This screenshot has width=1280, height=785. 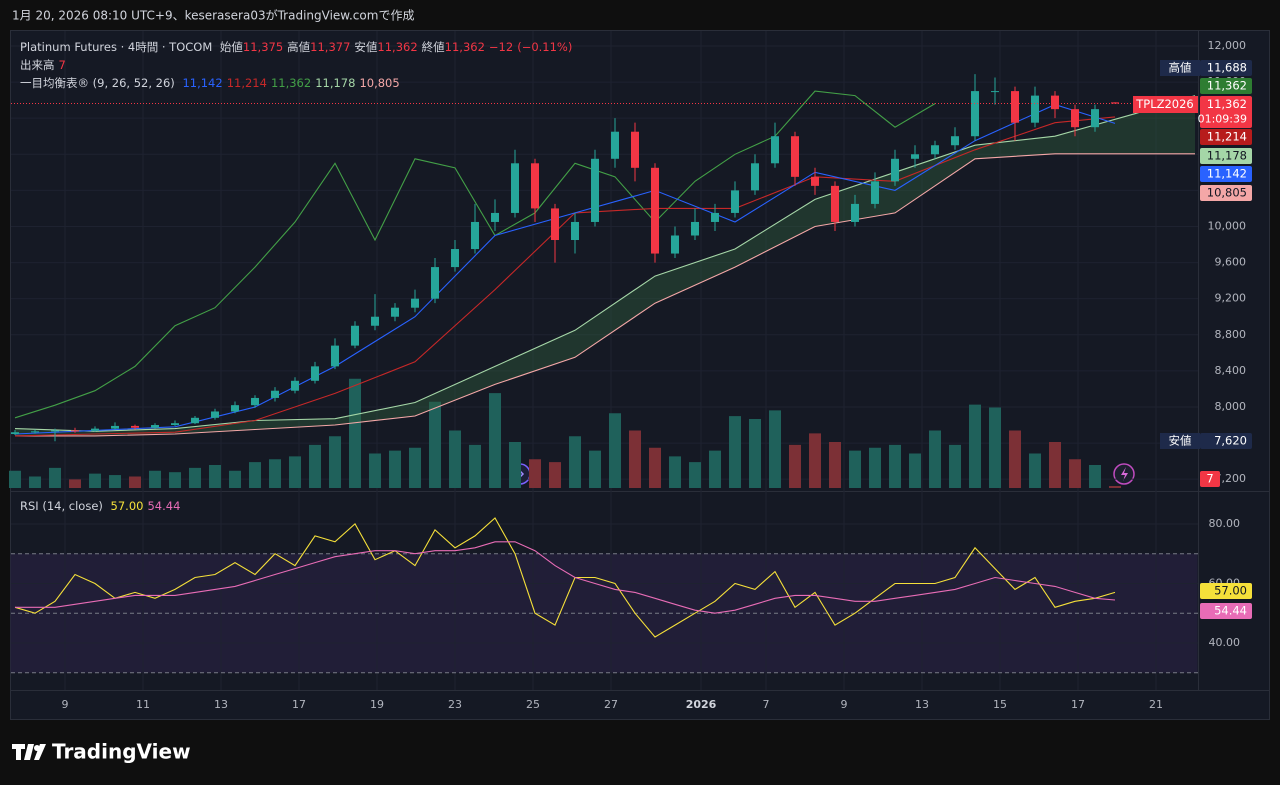 I want to click on rsi-tag: 57.00, so click(x=1230, y=591).